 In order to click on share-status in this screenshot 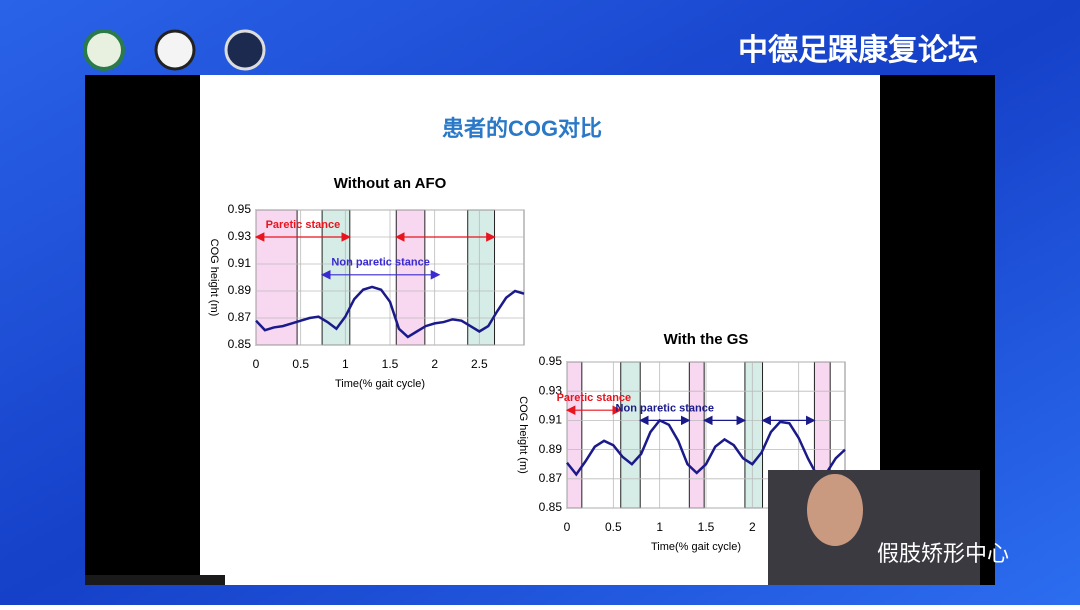, I will do `click(155, 580)`.